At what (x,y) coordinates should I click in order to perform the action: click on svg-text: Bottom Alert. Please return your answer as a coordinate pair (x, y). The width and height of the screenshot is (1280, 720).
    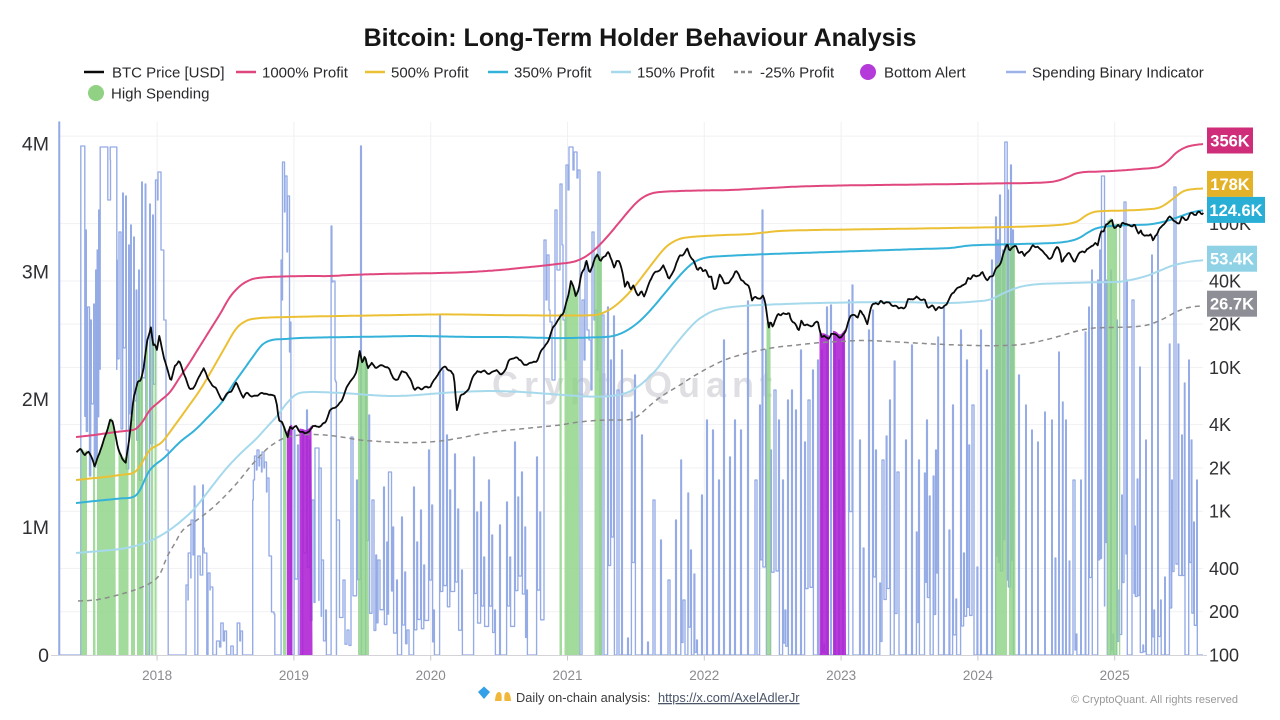
    Looking at the image, I should click on (925, 73).